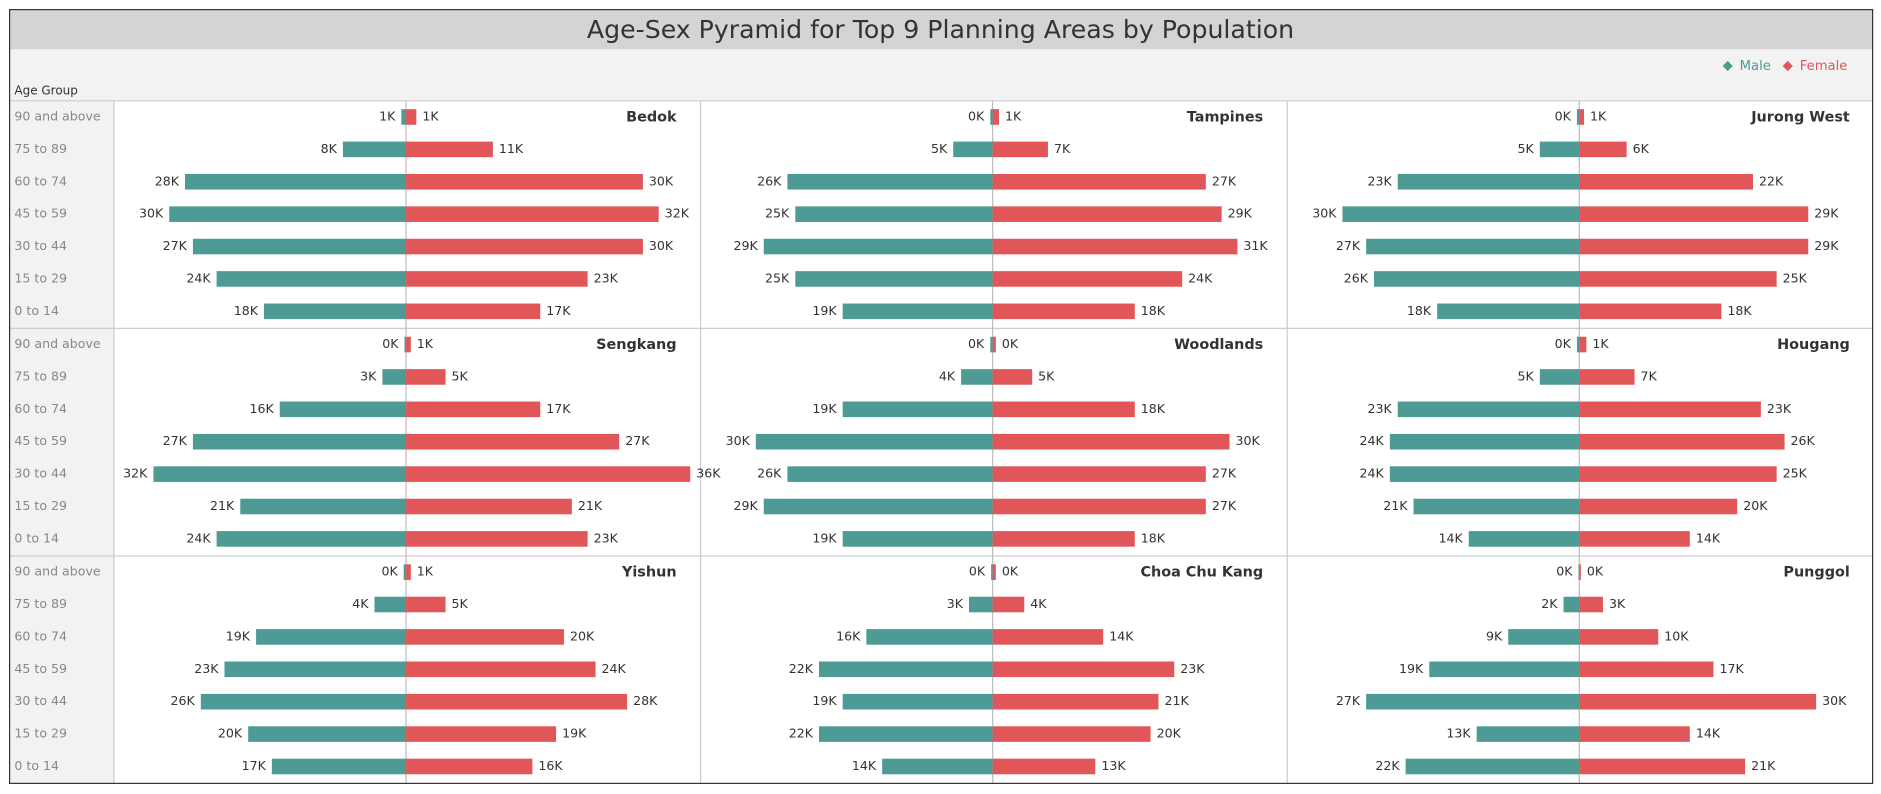 The width and height of the screenshot is (1881, 794). Describe the element at coordinates (36, 310) in the screenshot. I see `category-label: 0 to 14` at that location.